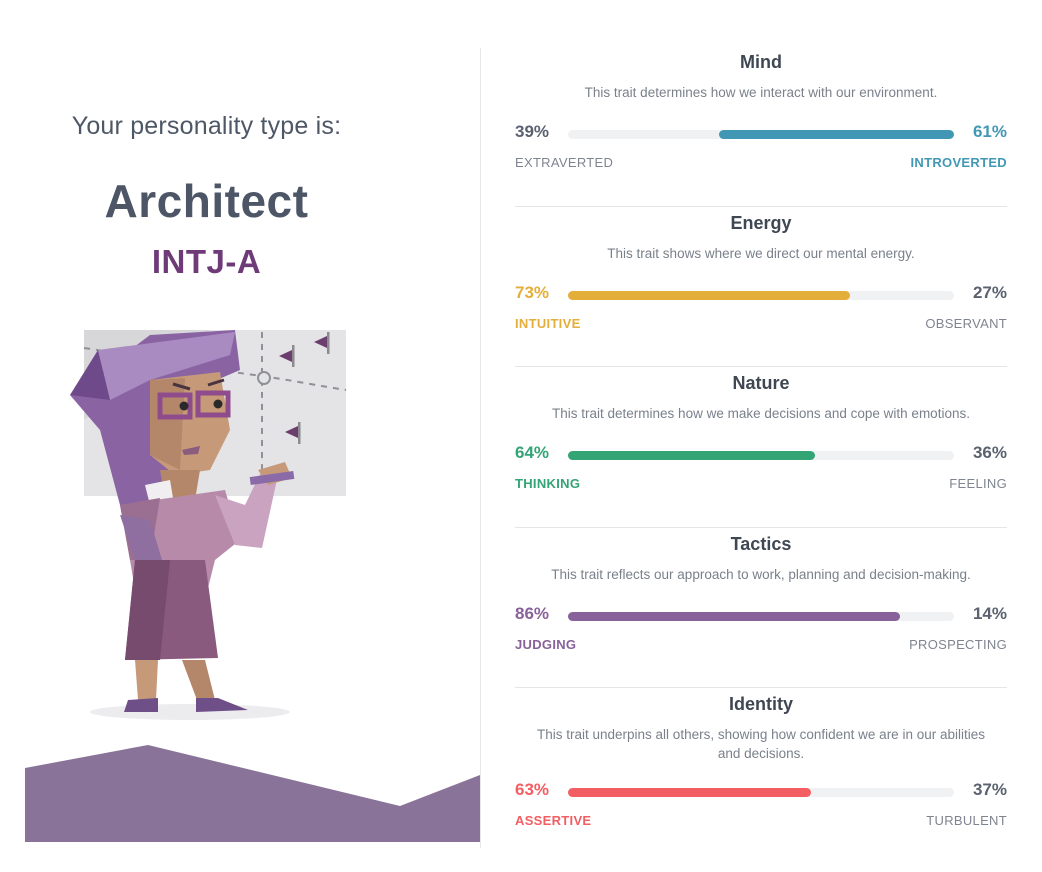 This screenshot has height=872, width=1042. I want to click on left-percent: 64%, so click(532, 452).